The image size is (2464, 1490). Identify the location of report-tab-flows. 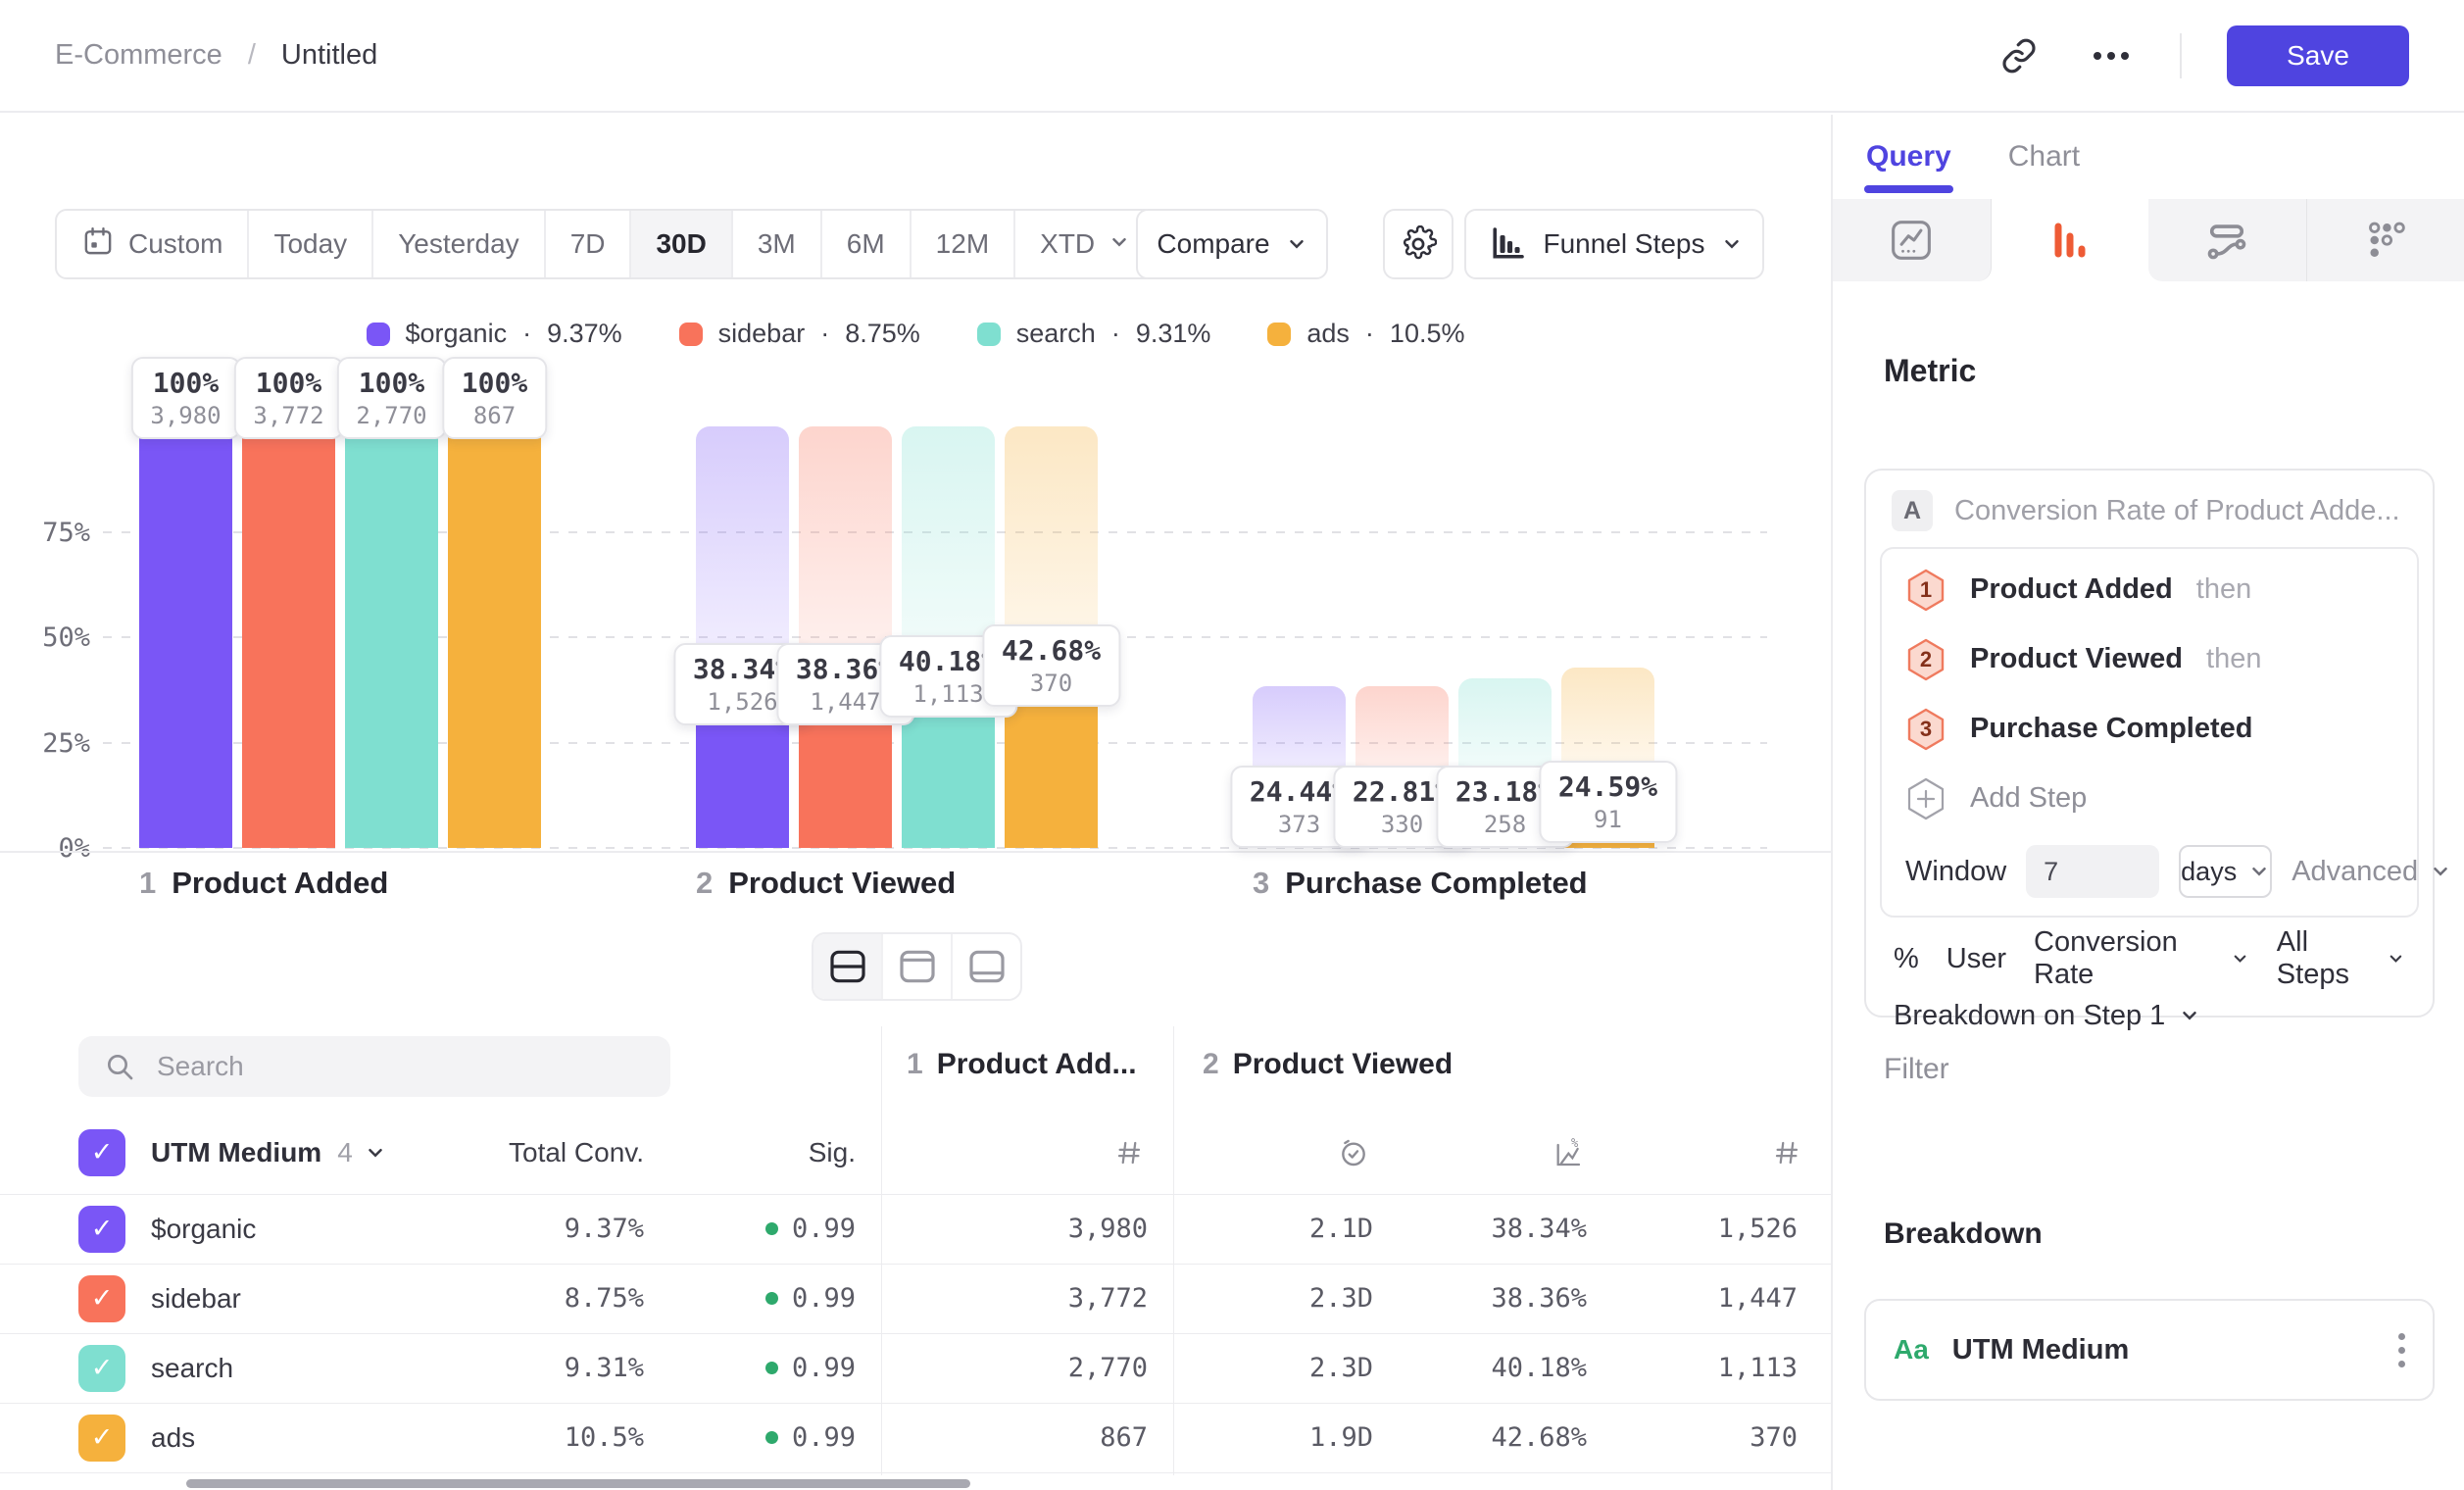
(2228, 240).